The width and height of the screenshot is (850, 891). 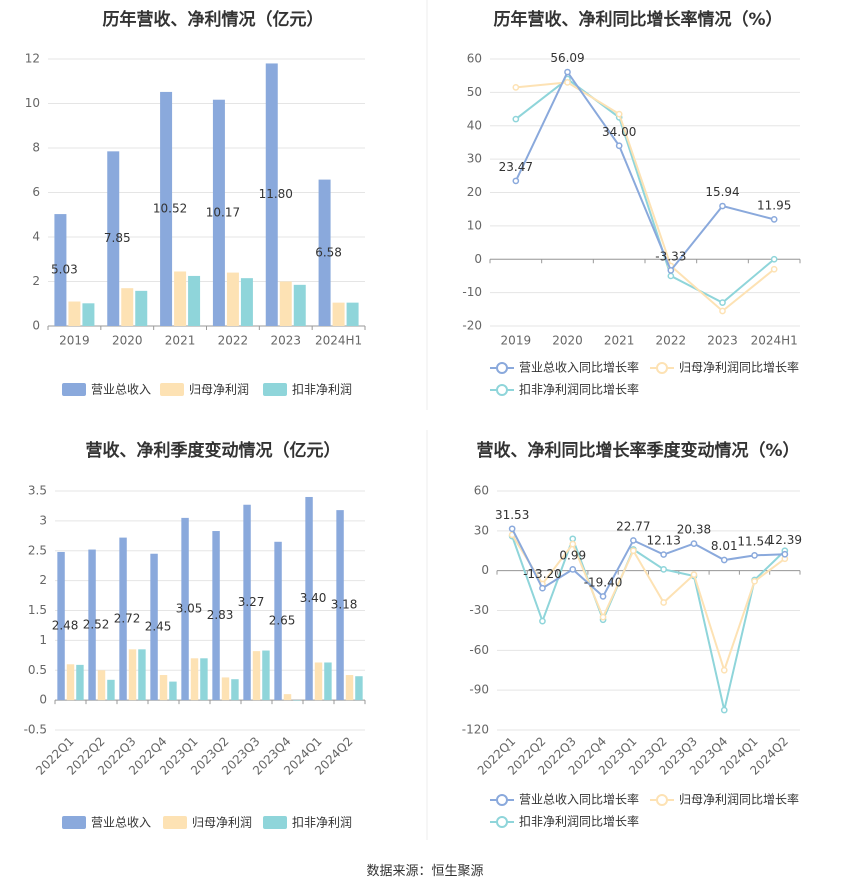 What do you see at coordinates (579, 367) in the screenshot?
I see `legend-label: 营业总收入同比增长率` at bounding box center [579, 367].